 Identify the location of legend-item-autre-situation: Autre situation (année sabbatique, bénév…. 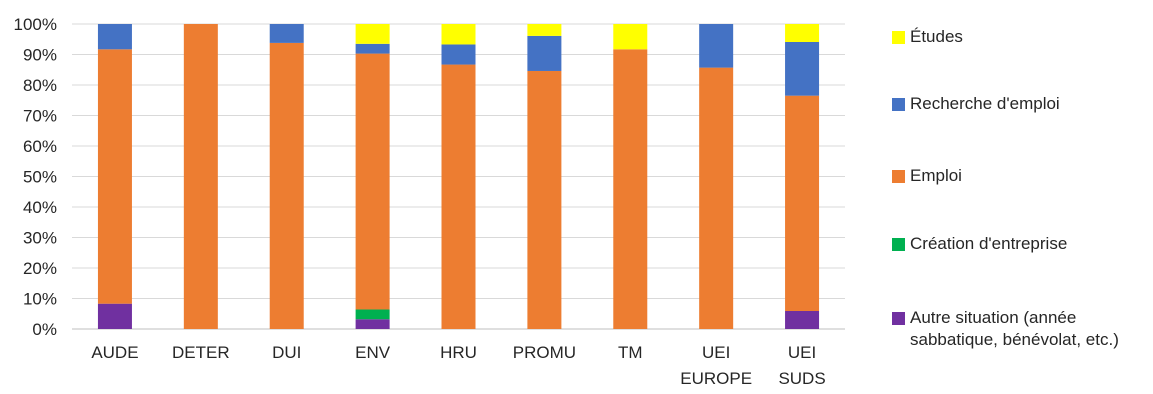
(1021, 329).